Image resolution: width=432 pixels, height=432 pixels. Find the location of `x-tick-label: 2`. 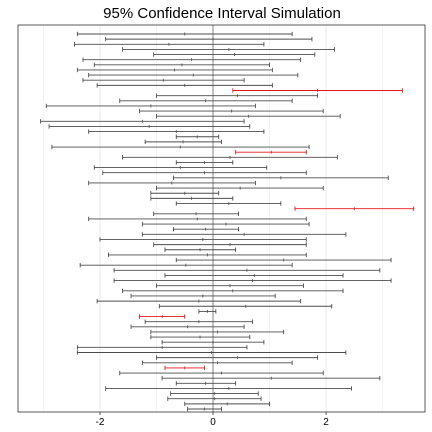

x-tick-label: 2 is located at coordinates (326, 422).